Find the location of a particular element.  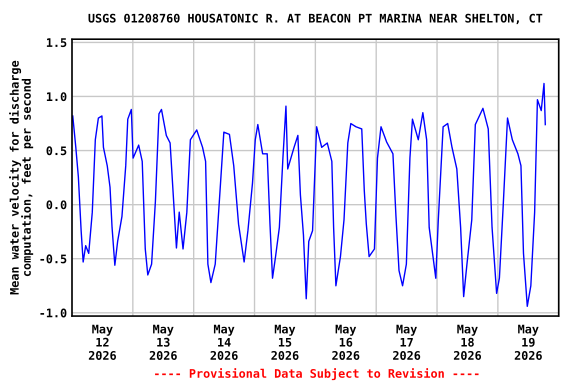

chart-title: USGS 01208760 HOUSATONIC R. AT BEACON PT MARINA NEAR SHELTON, CT is located at coordinates (315, 19).